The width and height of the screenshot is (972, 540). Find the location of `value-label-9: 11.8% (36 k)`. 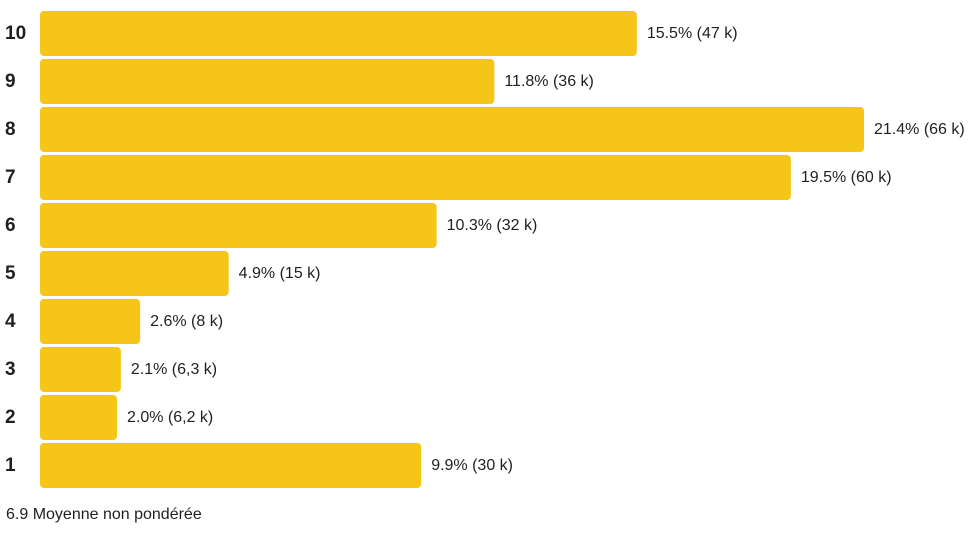

value-label-9: 11.8% (36 k) is located at coordinates (549, 81).